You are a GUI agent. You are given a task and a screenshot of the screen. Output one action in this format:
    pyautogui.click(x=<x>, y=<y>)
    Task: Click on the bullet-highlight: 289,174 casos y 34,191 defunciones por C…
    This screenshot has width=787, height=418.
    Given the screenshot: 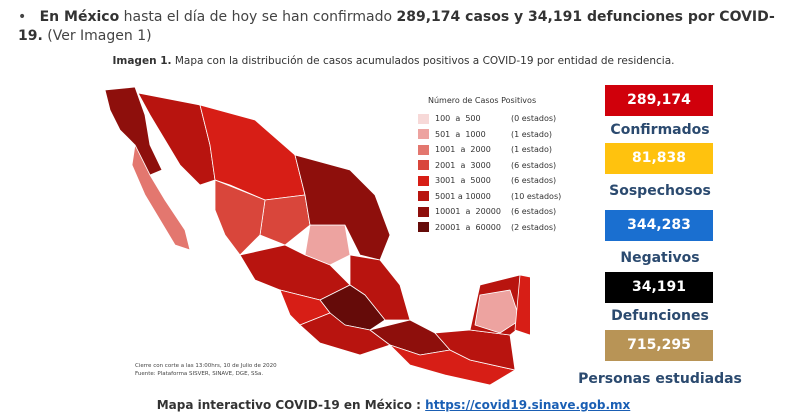 What is the action you would take?
    pyautogui.click(x=396, y=26)
    